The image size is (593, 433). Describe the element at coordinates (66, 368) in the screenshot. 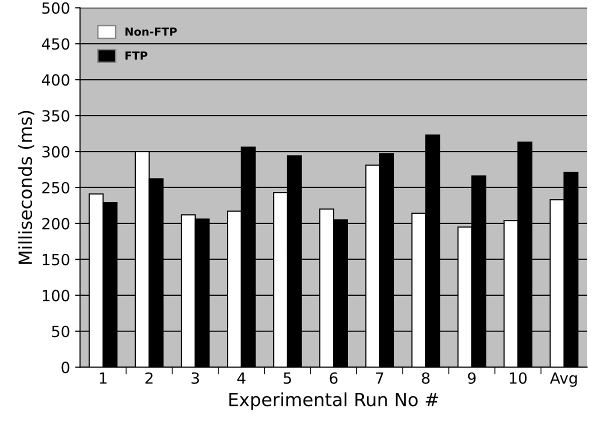

I see `y-tick-label: 0` at that location.